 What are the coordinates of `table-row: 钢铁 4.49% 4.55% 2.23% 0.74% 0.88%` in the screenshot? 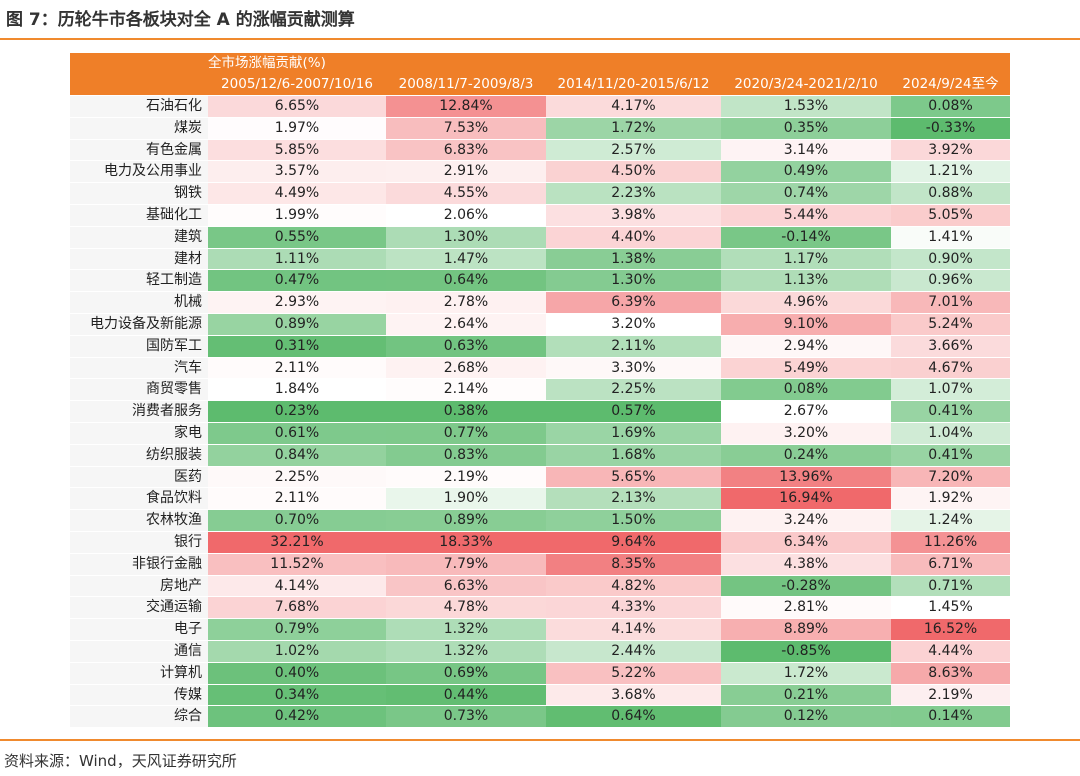 It's located at (540, 194).